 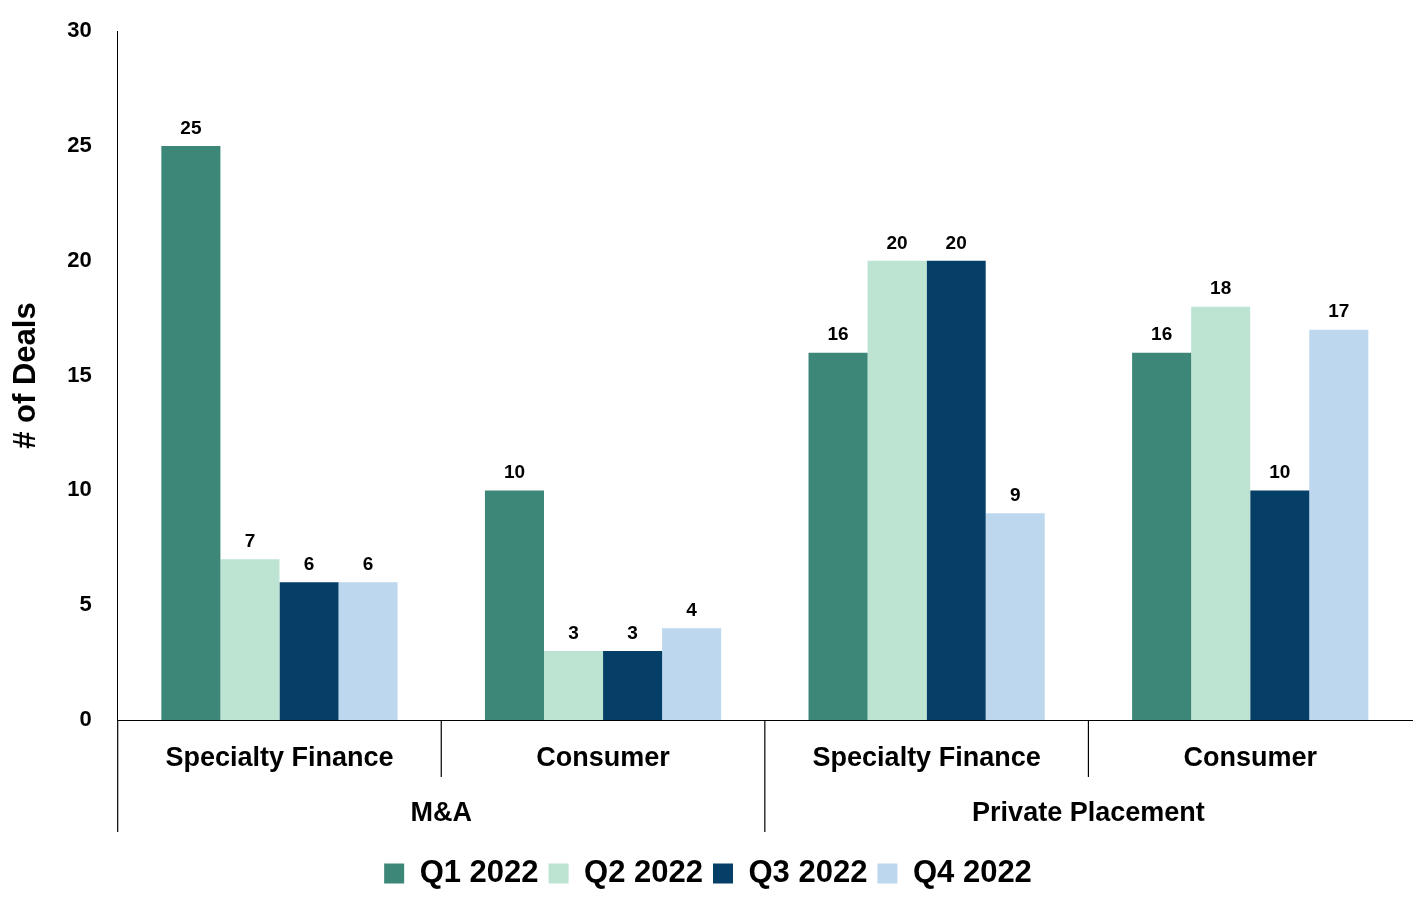 What do you see at coordinates (85, 604) in the screenshot?
I see `y-tick-label: 5` at bounding box center [85, 604].